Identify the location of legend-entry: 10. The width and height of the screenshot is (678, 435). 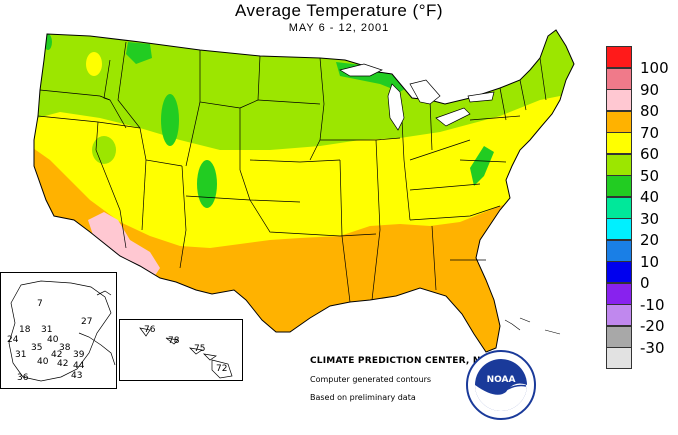
(642, 254).